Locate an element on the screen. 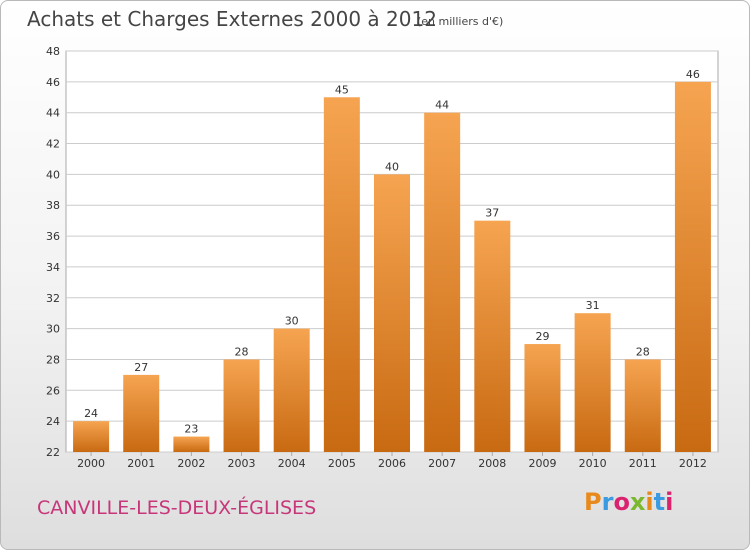  bar-2009 is located at coordinates (542, 398).